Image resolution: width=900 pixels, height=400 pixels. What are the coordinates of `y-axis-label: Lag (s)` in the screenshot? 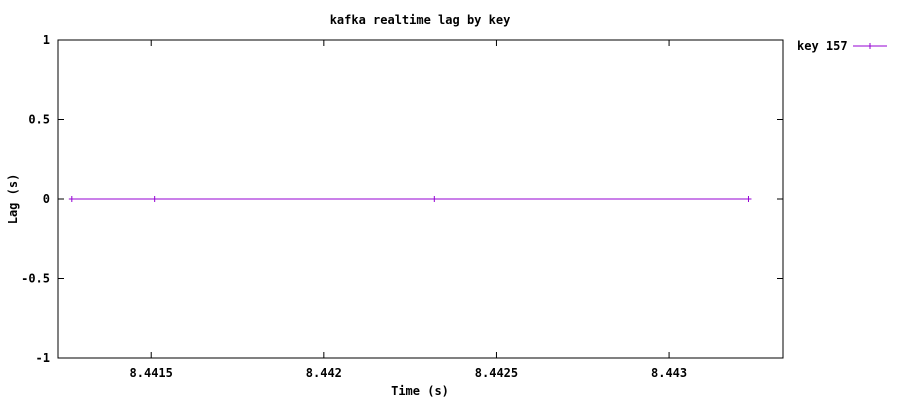 It's located at (13, 199).